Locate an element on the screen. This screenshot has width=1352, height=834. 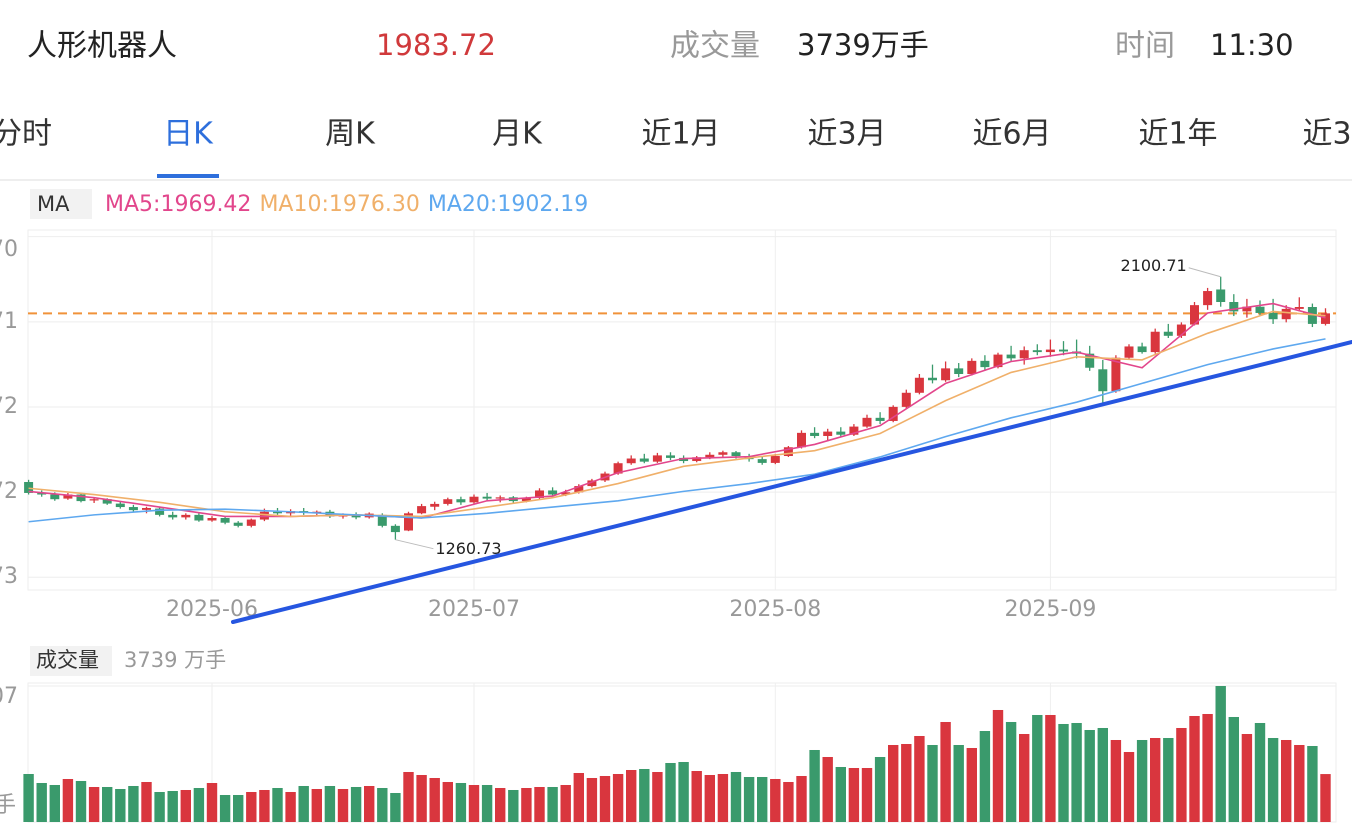
tab: 近1年 is located at coordinates (1177, 134).